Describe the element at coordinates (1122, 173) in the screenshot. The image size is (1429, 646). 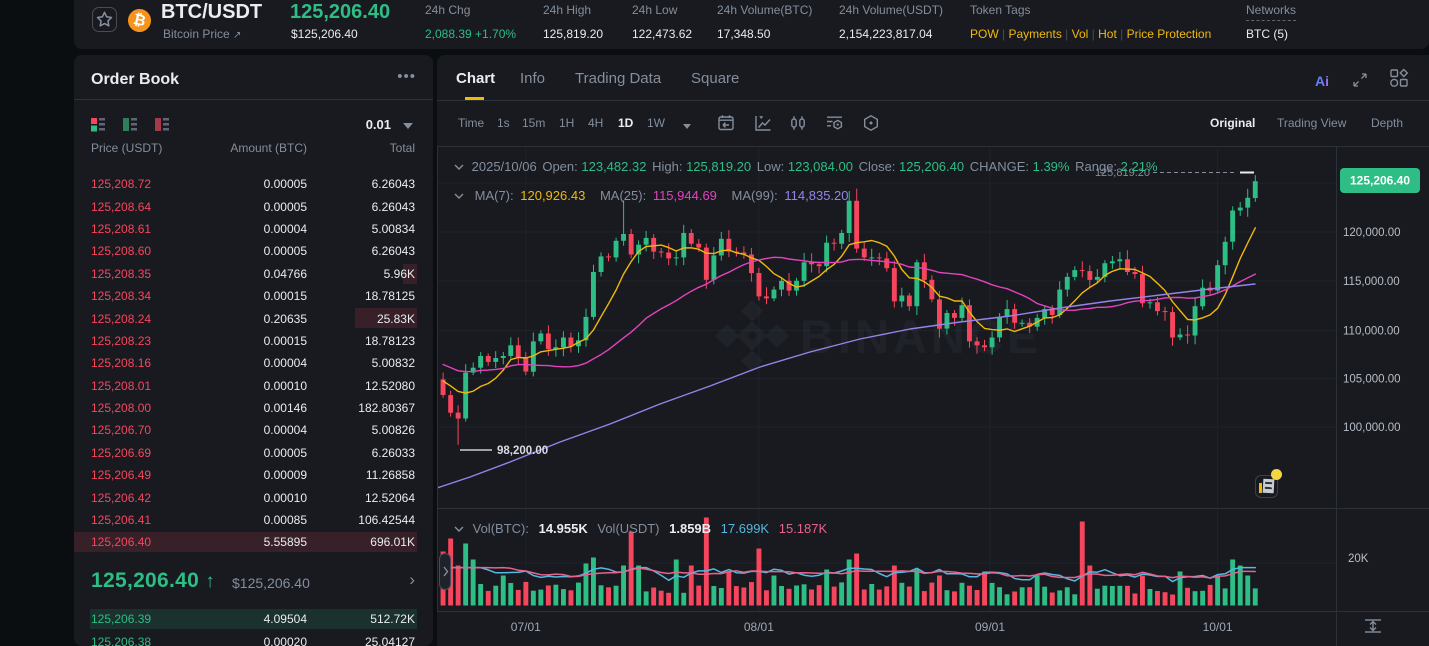
I see `svg-text: 125,819.20` at that location.